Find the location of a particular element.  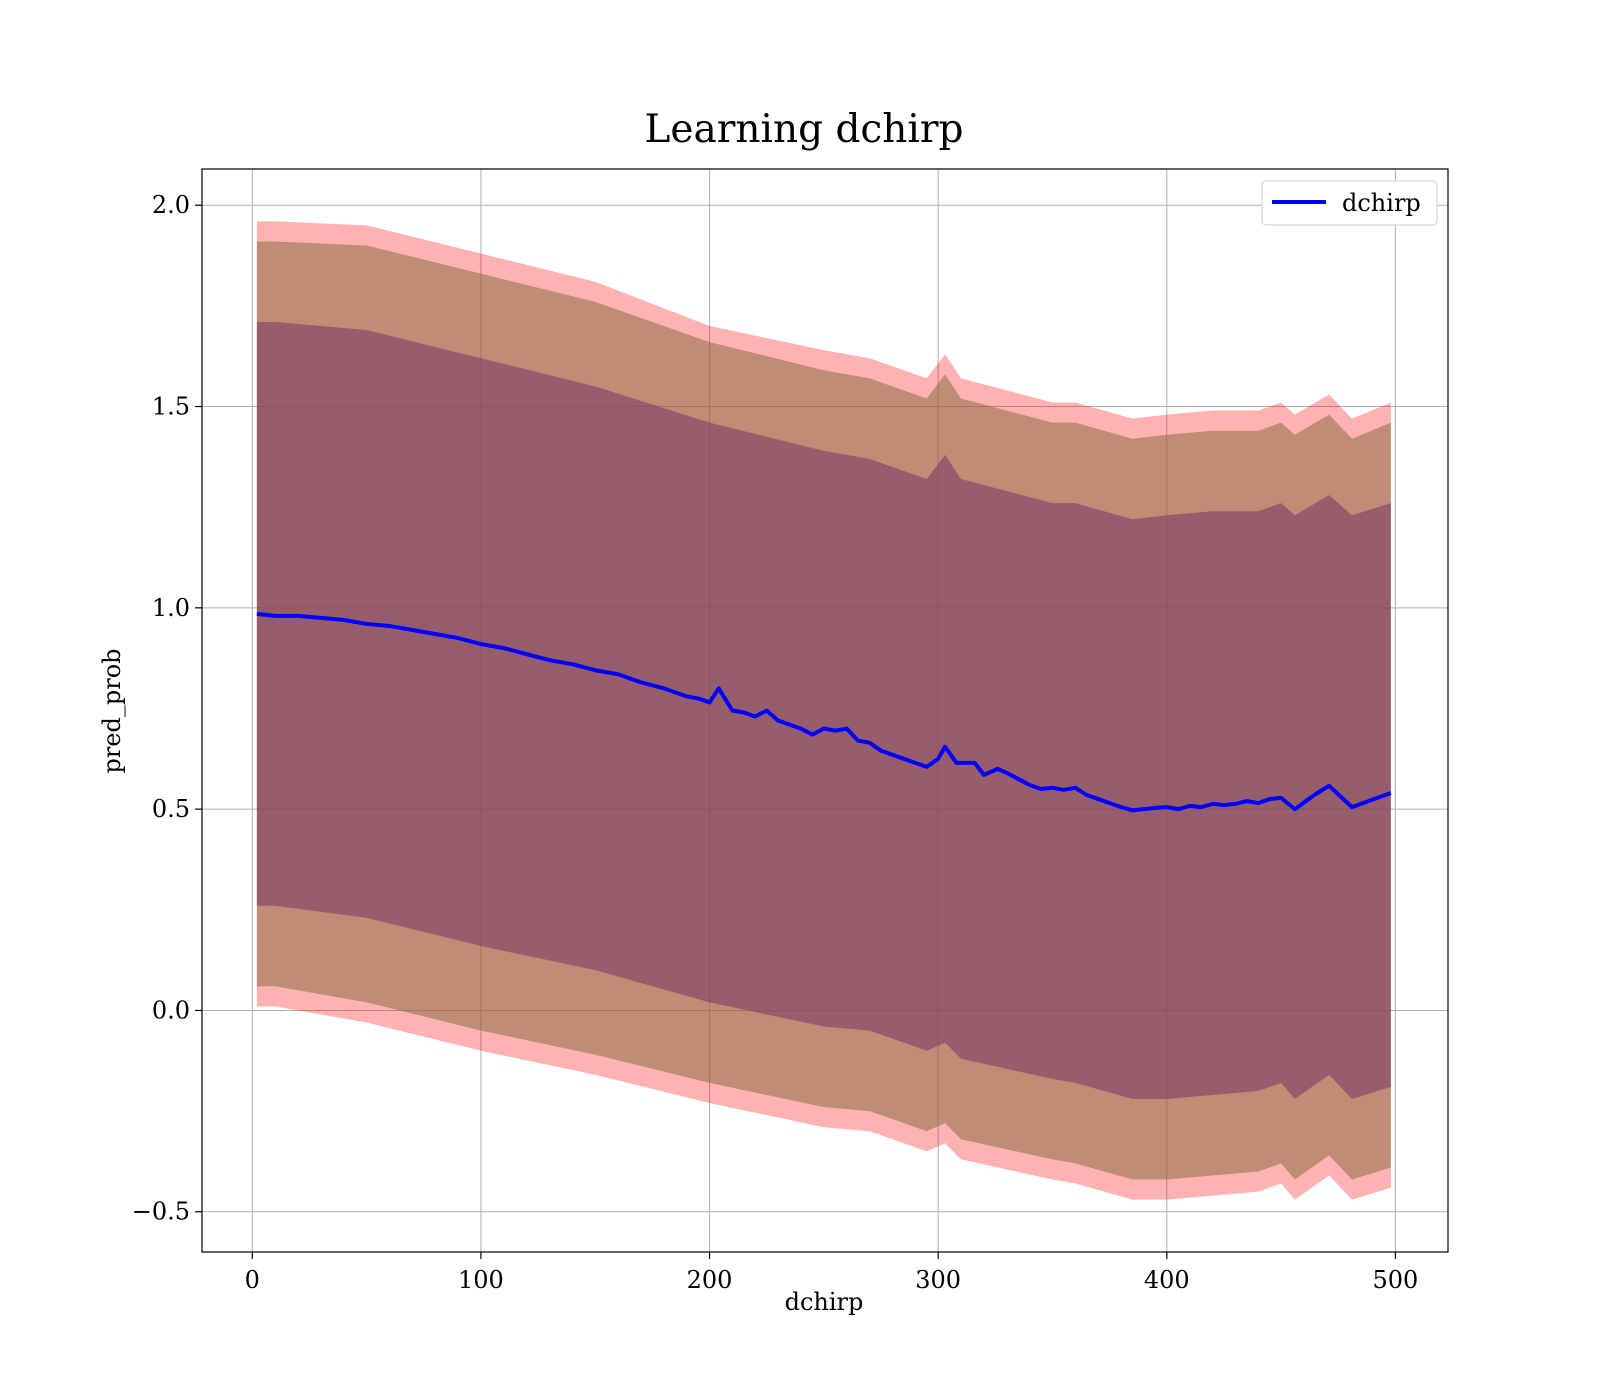

x-tick-label: 100 is located at coordinates (481, 1280).